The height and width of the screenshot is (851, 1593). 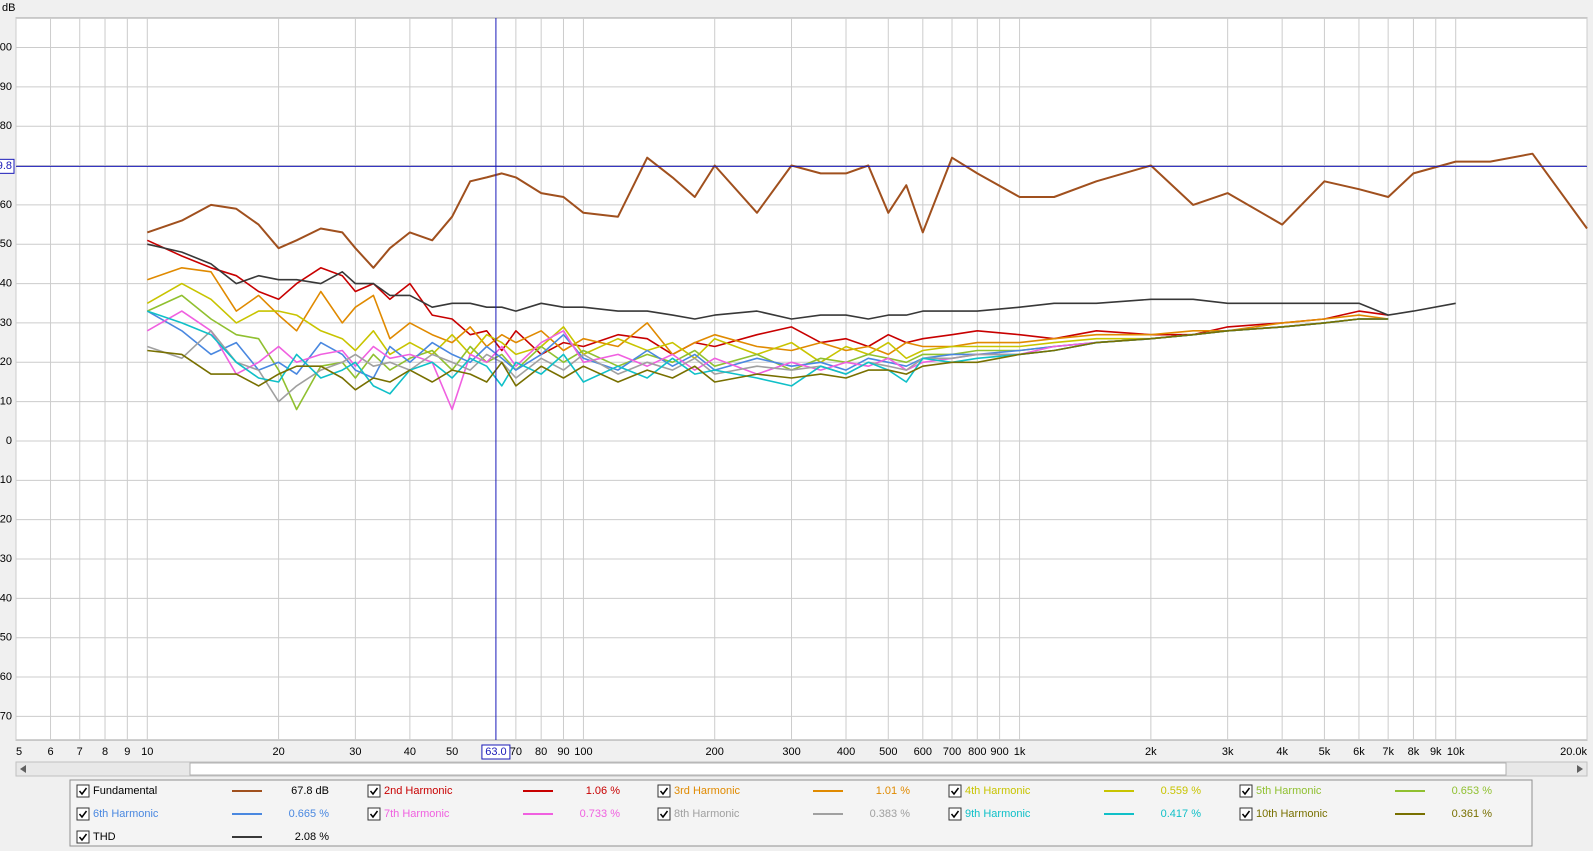 I want to click on scroll-left, so click(x=23, y=769).